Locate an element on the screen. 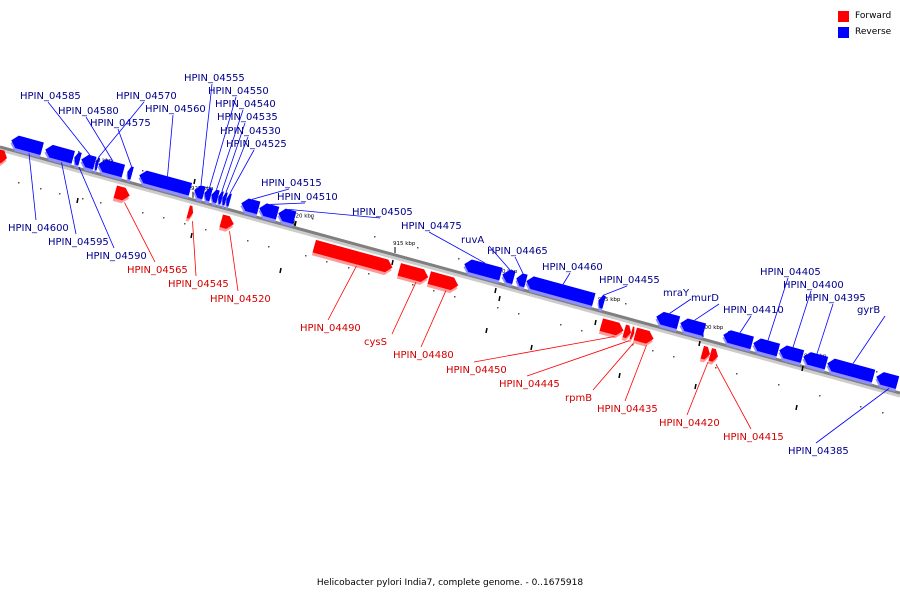 The height and width of the screenshot is (600, 900). gene-label: HPIN_04460 is located at coordinates (572, 267).